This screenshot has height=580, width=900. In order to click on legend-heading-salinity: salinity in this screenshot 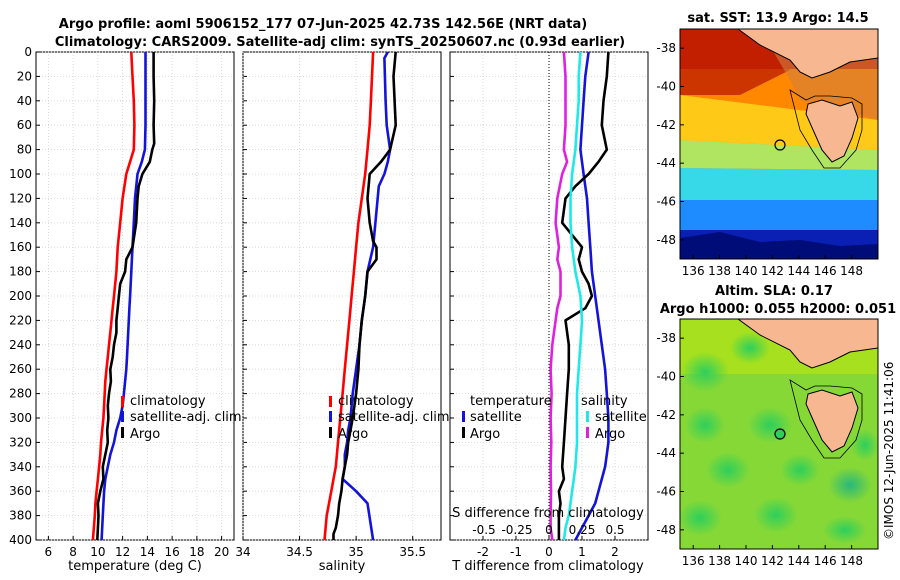, I will do `click(604, 401)`.